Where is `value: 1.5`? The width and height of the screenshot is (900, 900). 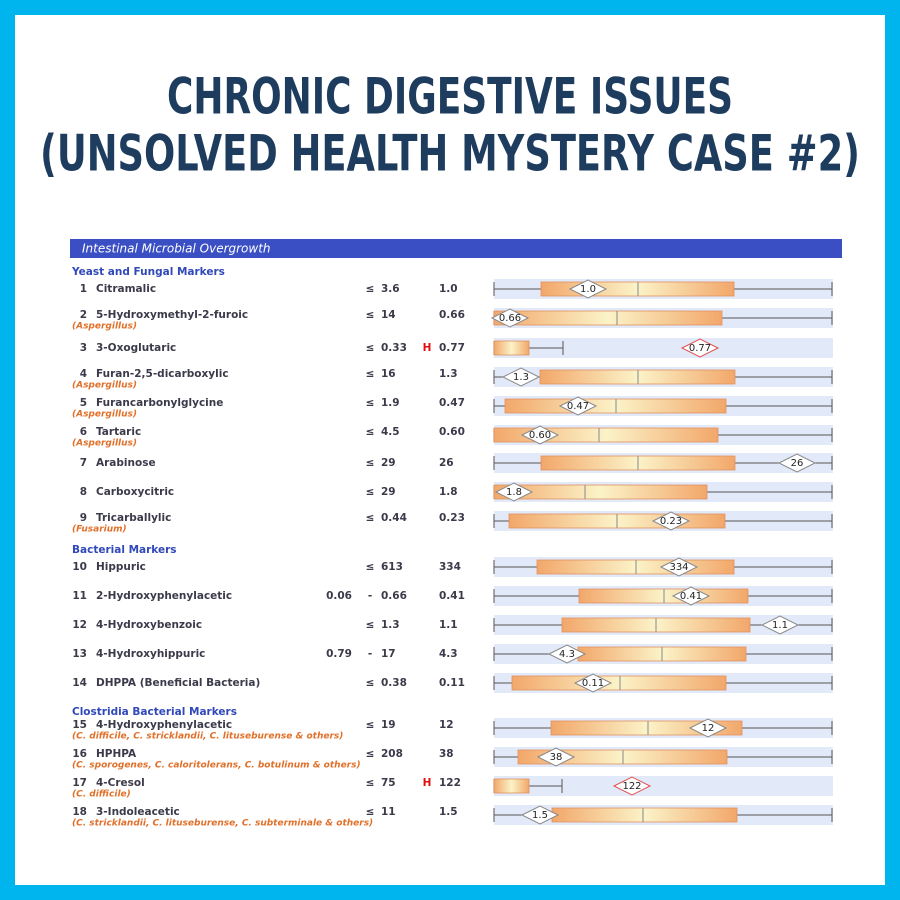 value: 1.5 is located at coordinates (448, 812).